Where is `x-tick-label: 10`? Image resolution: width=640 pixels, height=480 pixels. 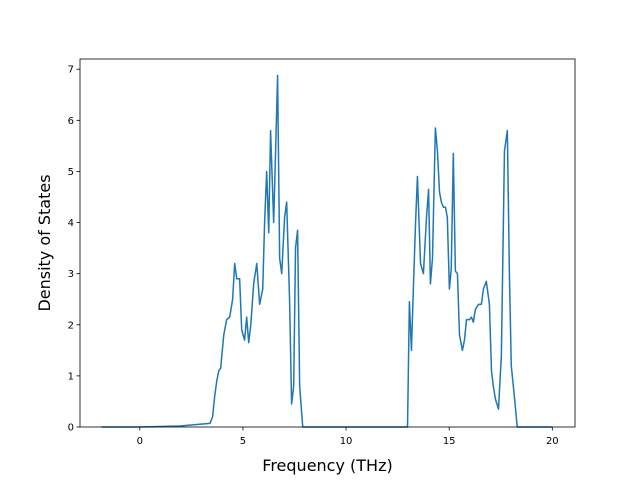 x-tick-label: 10 is located at coordinates (346, 441).